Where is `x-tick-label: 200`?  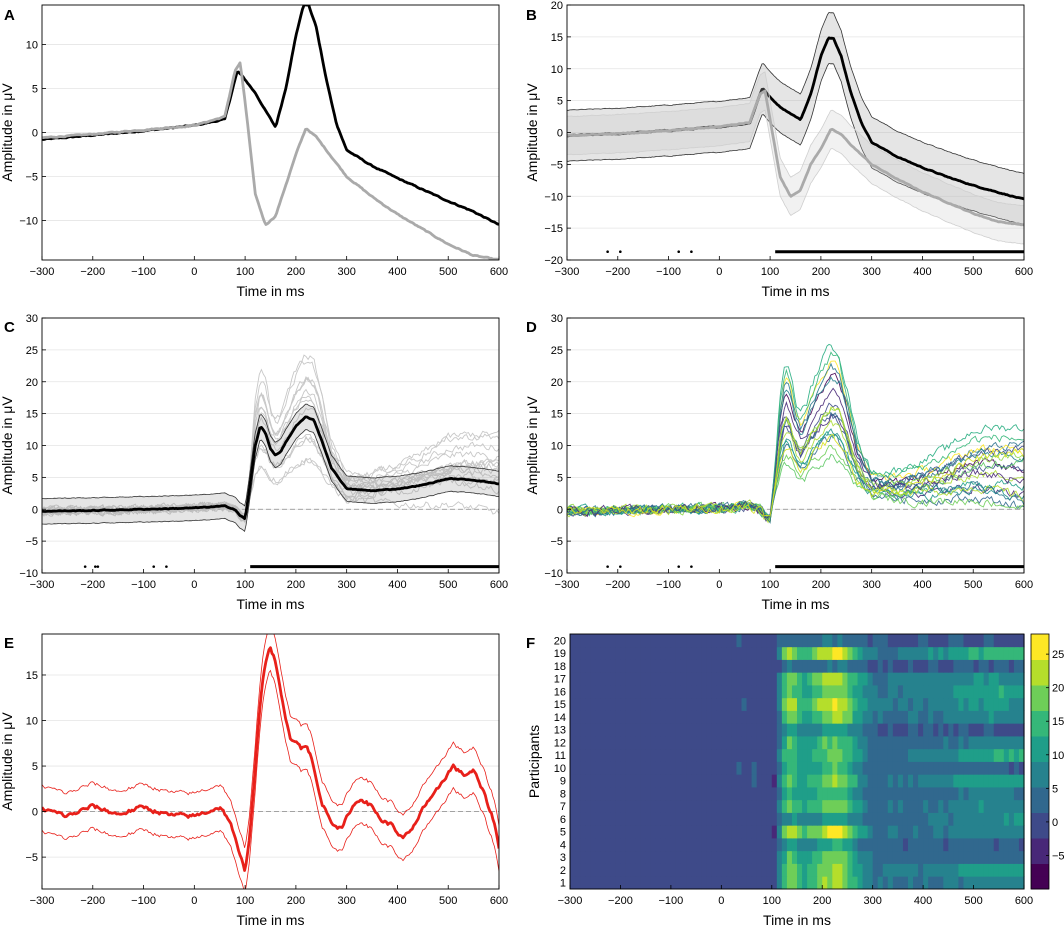 x-tick-label: 200 is located at coordinates (821, 272).